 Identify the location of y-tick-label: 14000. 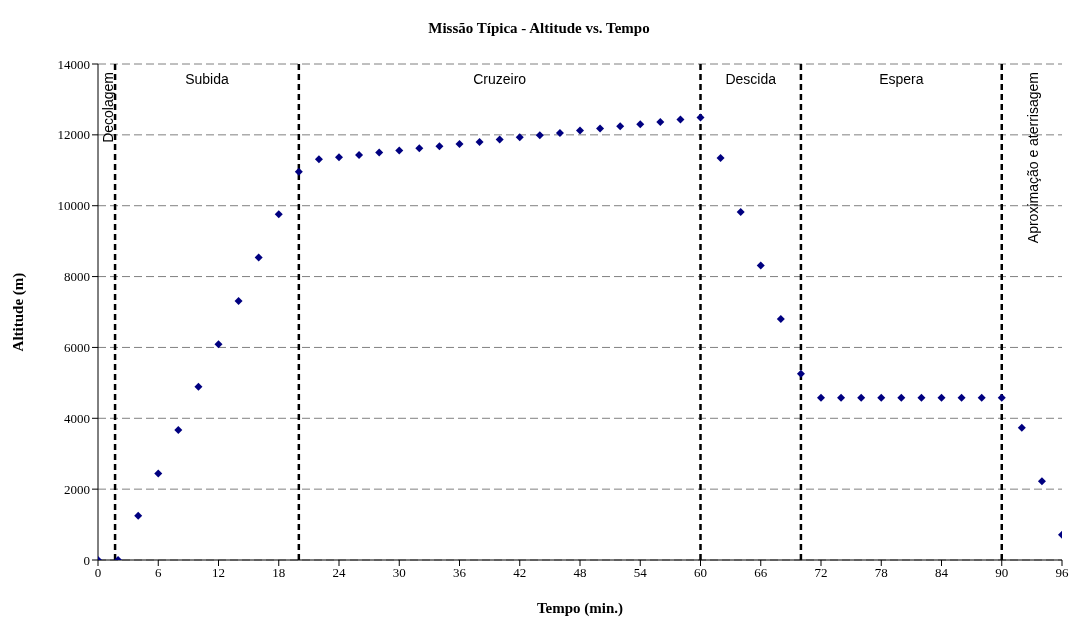
(73, 64).